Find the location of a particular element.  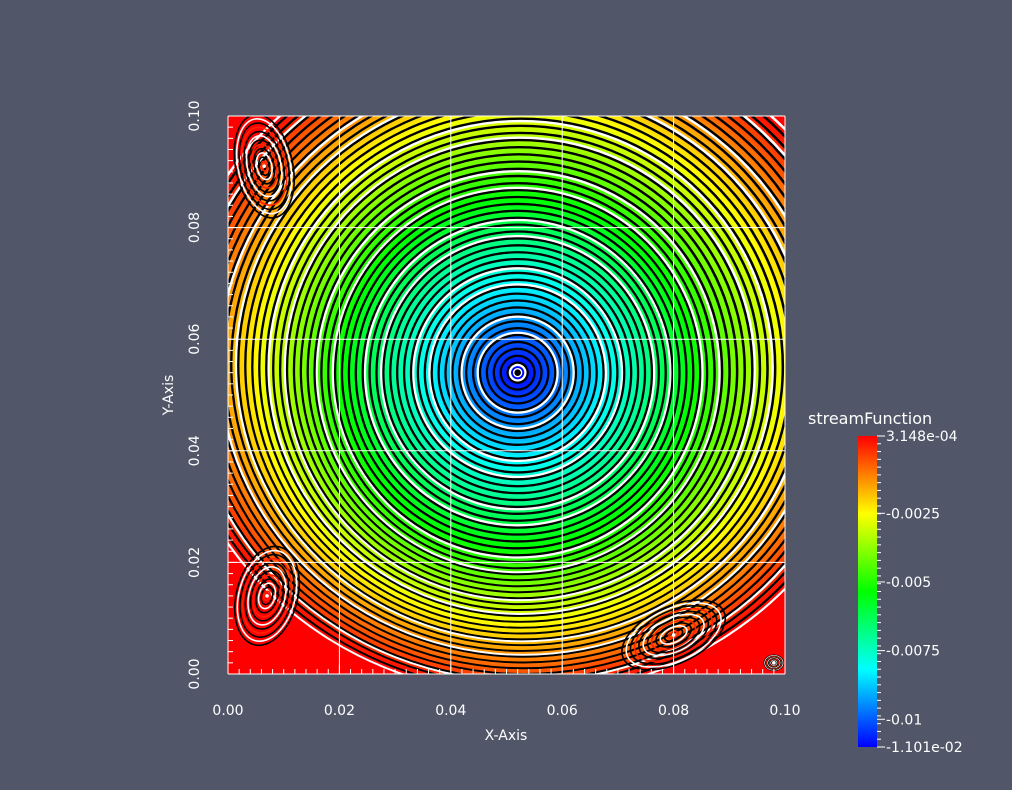

y-axis-label: Y-Axis is located at coordinates (169, 396).